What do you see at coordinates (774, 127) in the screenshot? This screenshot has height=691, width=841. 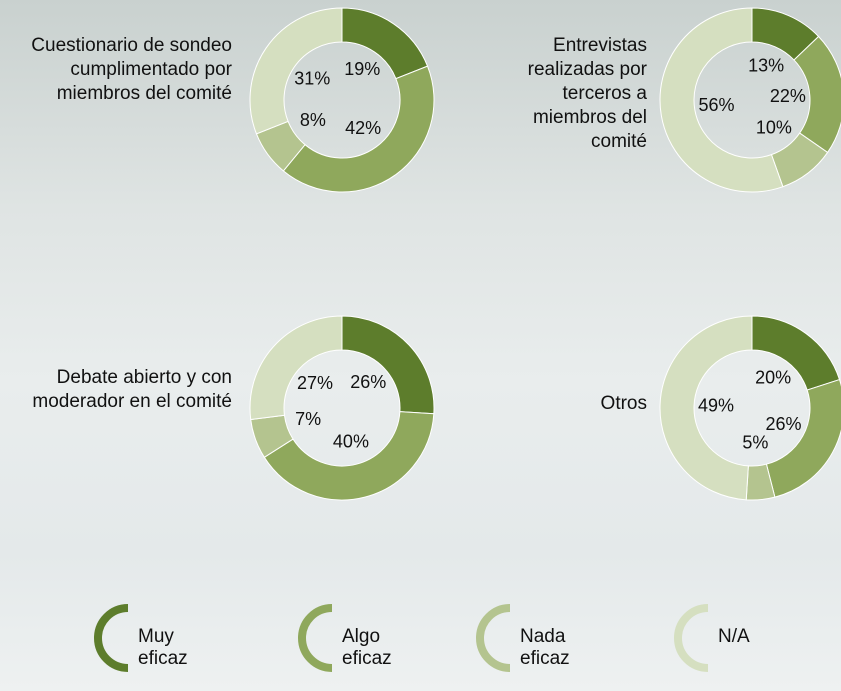 I see `value-label: 10%` at bounding box center [774, 127].